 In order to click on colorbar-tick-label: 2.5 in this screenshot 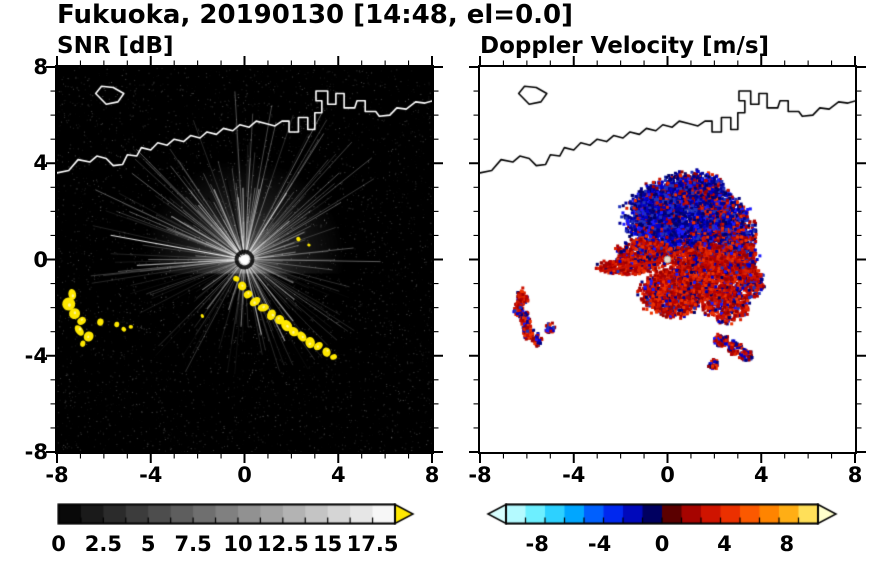, I will do `click(103, 544)`.